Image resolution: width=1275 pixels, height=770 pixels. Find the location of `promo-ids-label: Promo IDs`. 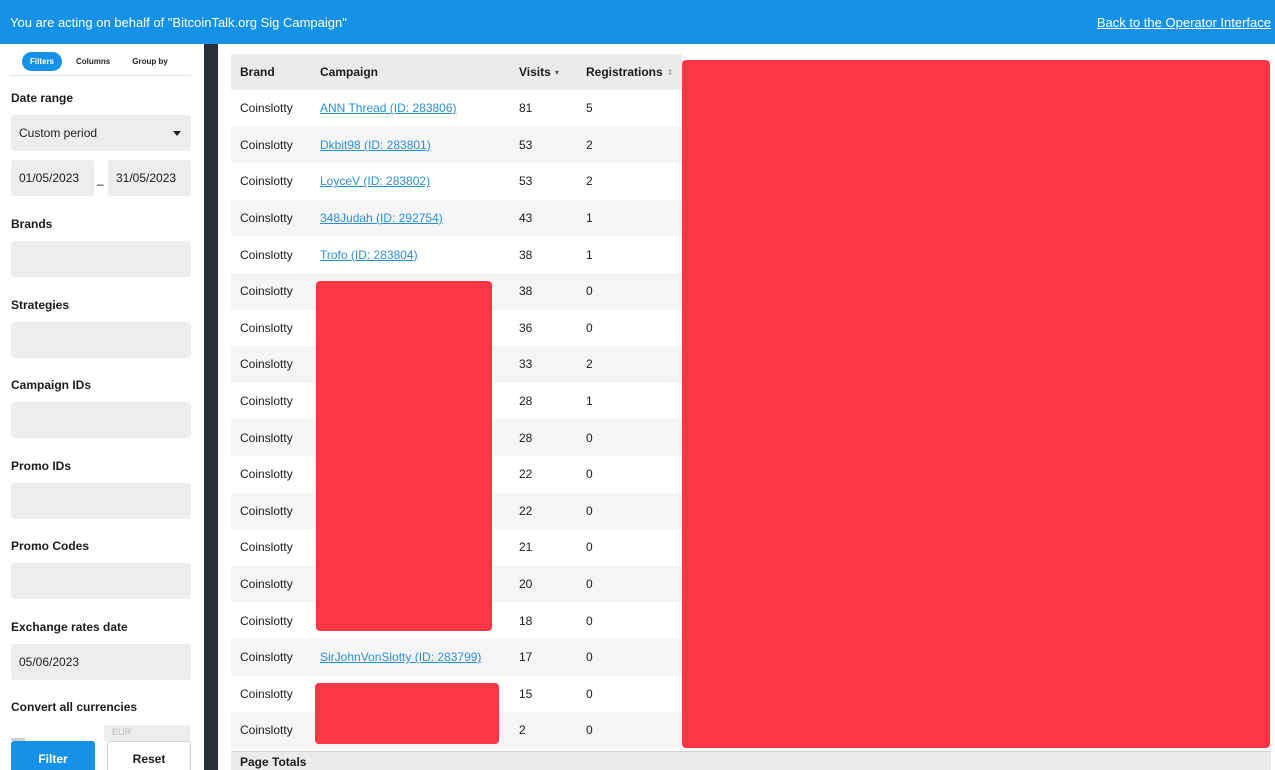

promo-ids-label: Promo IDs is located at coordinates (41, 466).